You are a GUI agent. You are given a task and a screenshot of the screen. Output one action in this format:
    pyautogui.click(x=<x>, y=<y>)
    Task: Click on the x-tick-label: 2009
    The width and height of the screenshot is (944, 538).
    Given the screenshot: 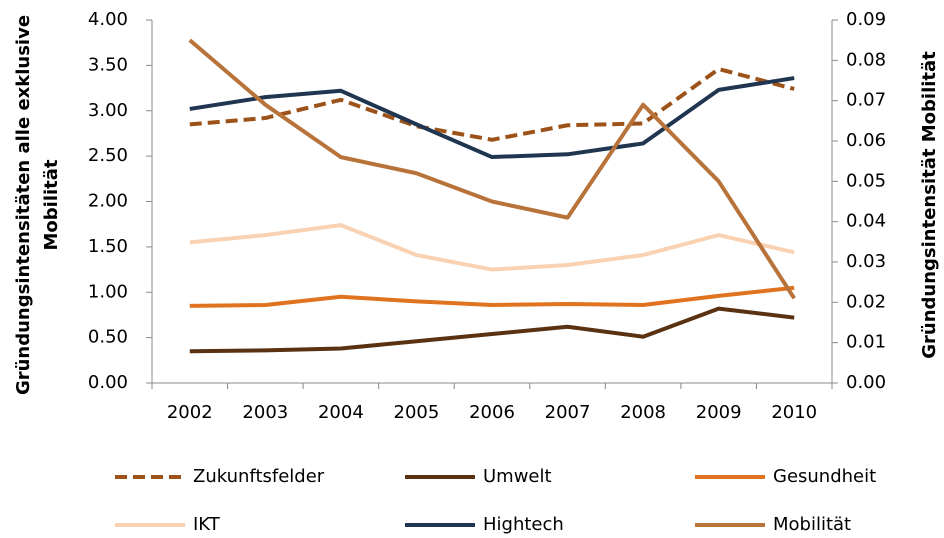 What is the action you would take?
    pyautogui.click(x=719, y=412)
    